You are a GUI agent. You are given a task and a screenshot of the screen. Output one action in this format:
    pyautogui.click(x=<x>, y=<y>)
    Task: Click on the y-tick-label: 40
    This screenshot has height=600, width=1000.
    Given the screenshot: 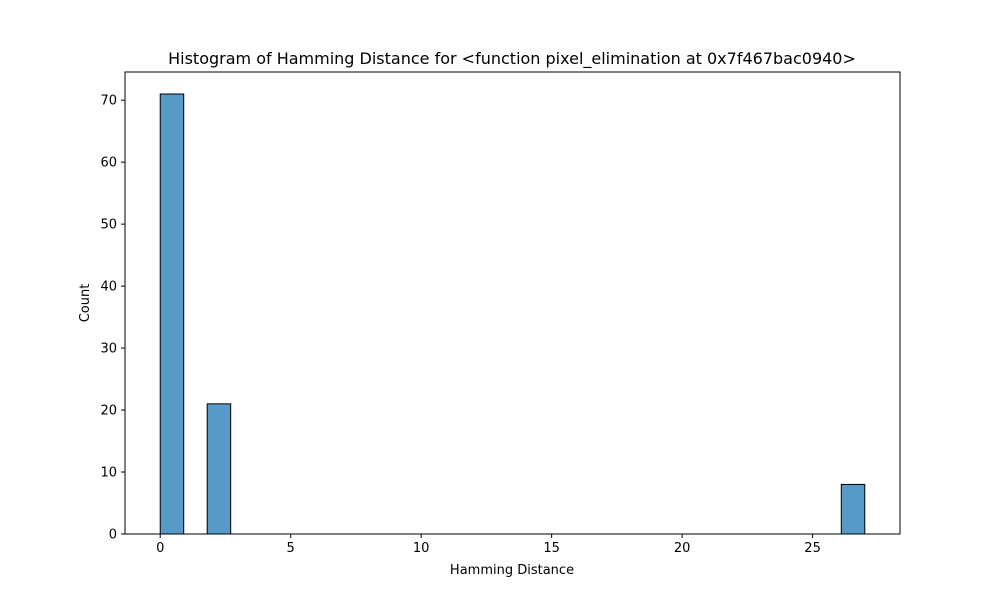 What is the action you would take?
    pyautogui.click(x=108, y=287)
    